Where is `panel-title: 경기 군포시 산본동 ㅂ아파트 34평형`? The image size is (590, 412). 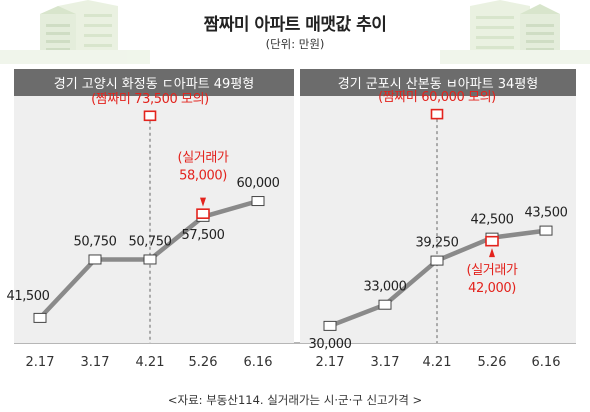
panel-title: 경기 군포시 산본동 ㅂ아파트 34평형 is located at coordinates (438, 84).